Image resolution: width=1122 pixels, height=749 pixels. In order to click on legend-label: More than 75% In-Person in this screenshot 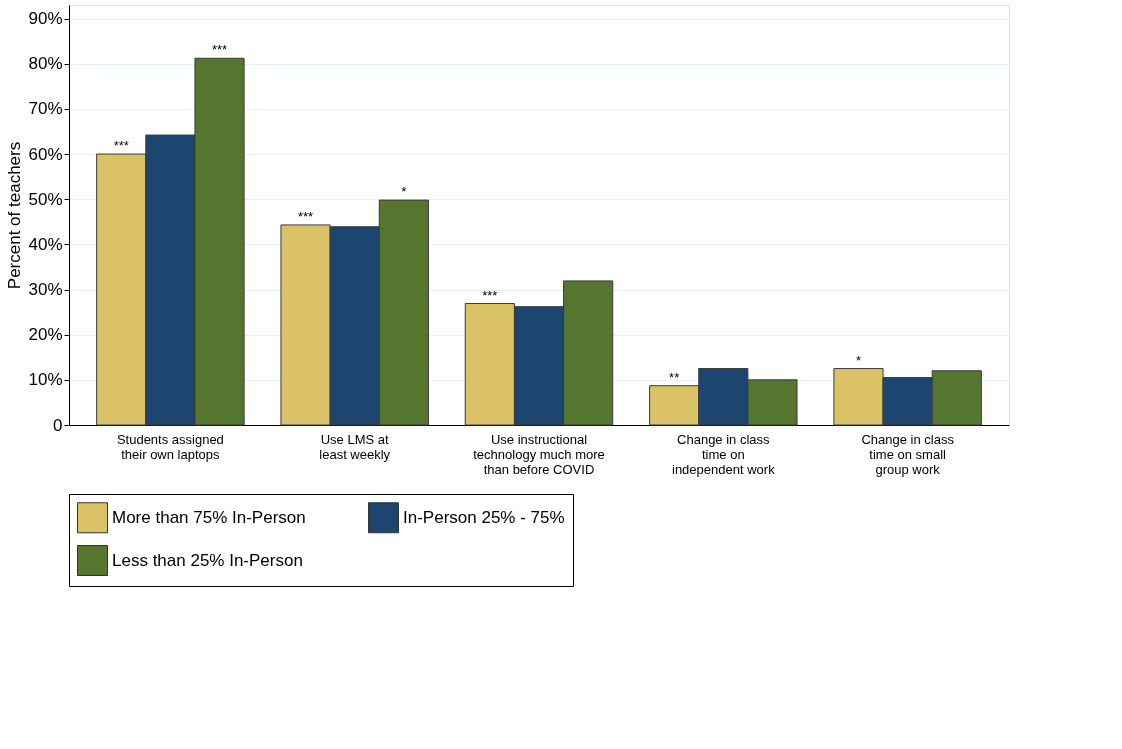, I will do `click(209, 517)`.